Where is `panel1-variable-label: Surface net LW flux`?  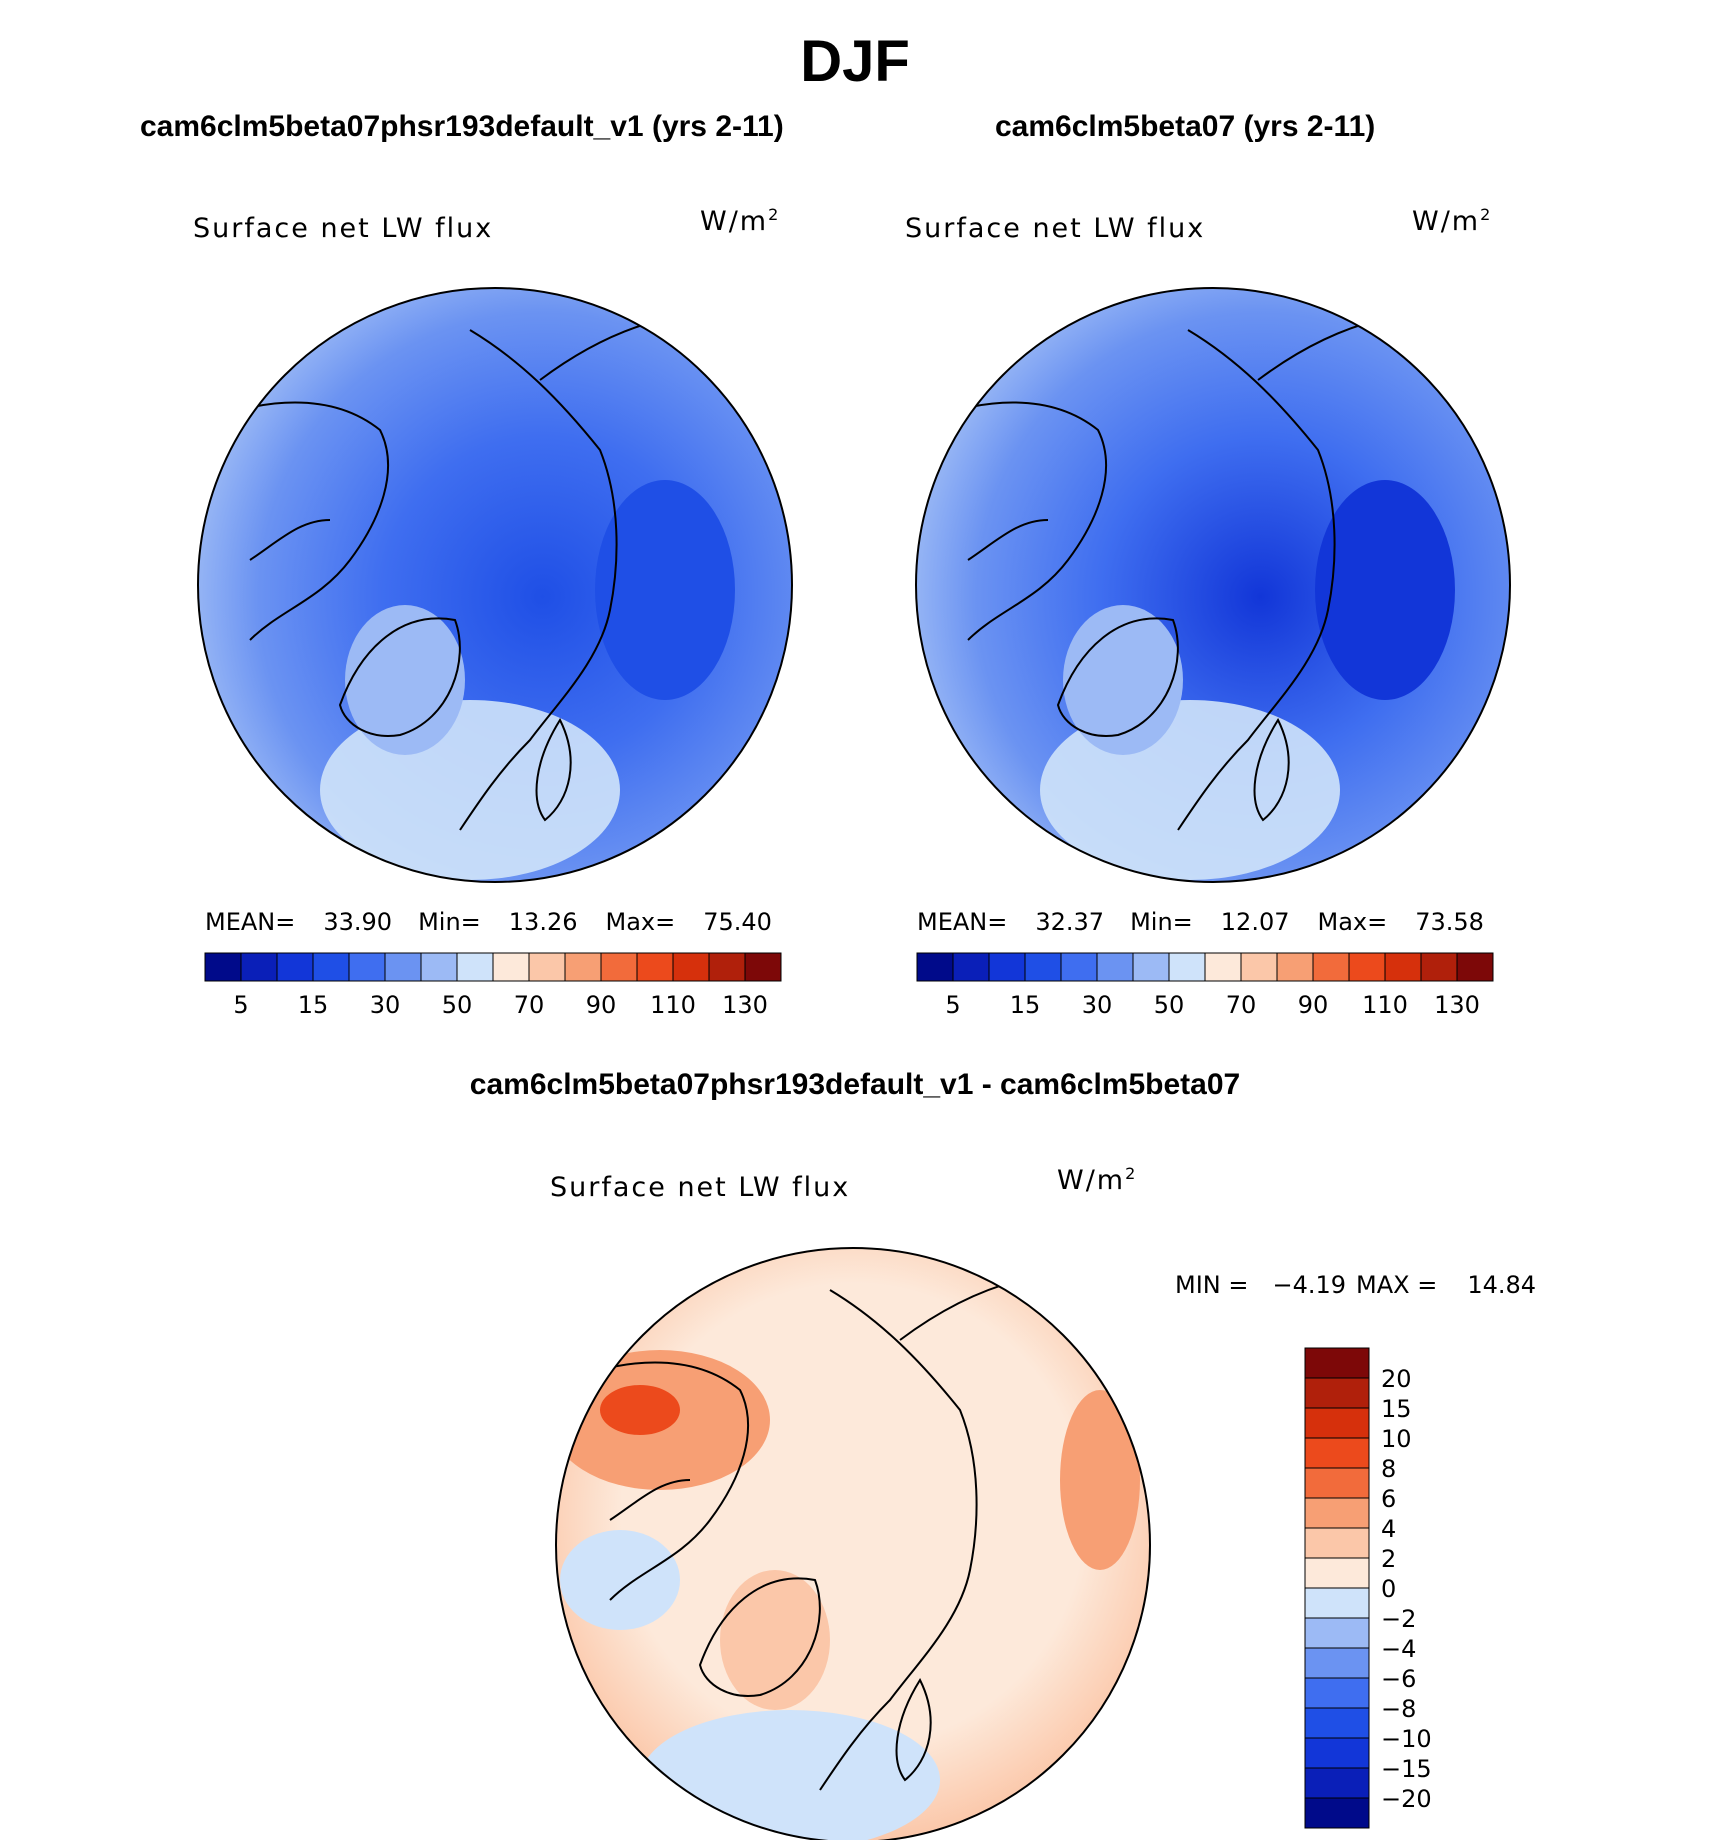
panel1-variable-label: Surface net LW flux is located at coordinates (343, 228).